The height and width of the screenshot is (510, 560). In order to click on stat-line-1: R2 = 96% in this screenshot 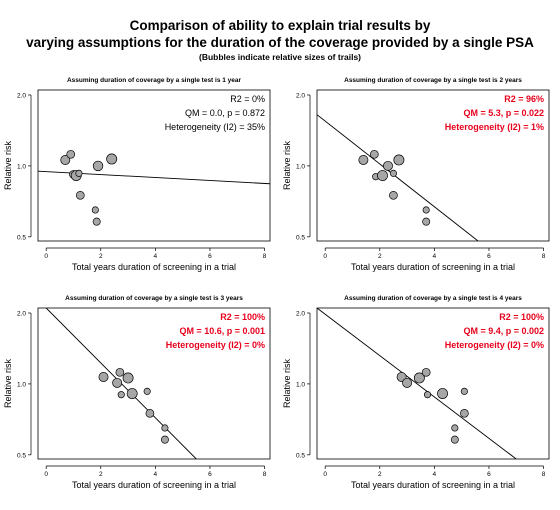, I will do `click(524, 99)`.